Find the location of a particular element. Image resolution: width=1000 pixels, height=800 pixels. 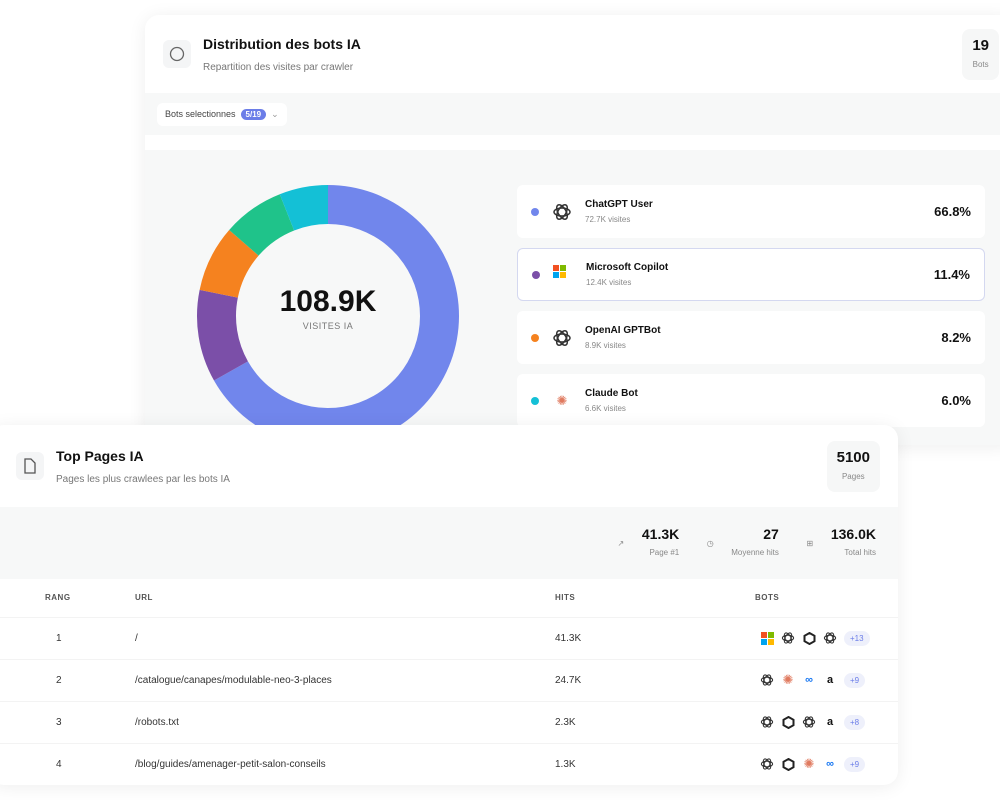

file-icon is located at coordinates (30, 466).